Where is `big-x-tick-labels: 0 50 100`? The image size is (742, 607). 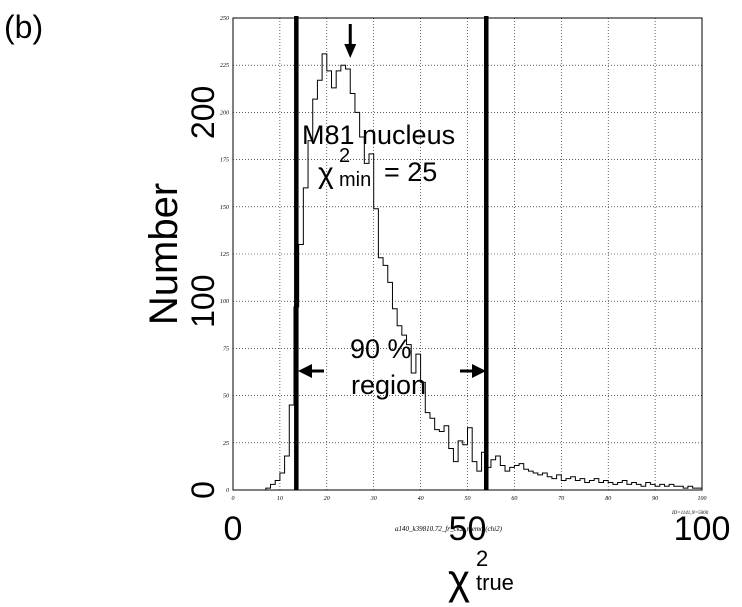
big-x-tick-labels: 0 50 100 is located at coordinates (477, 529).